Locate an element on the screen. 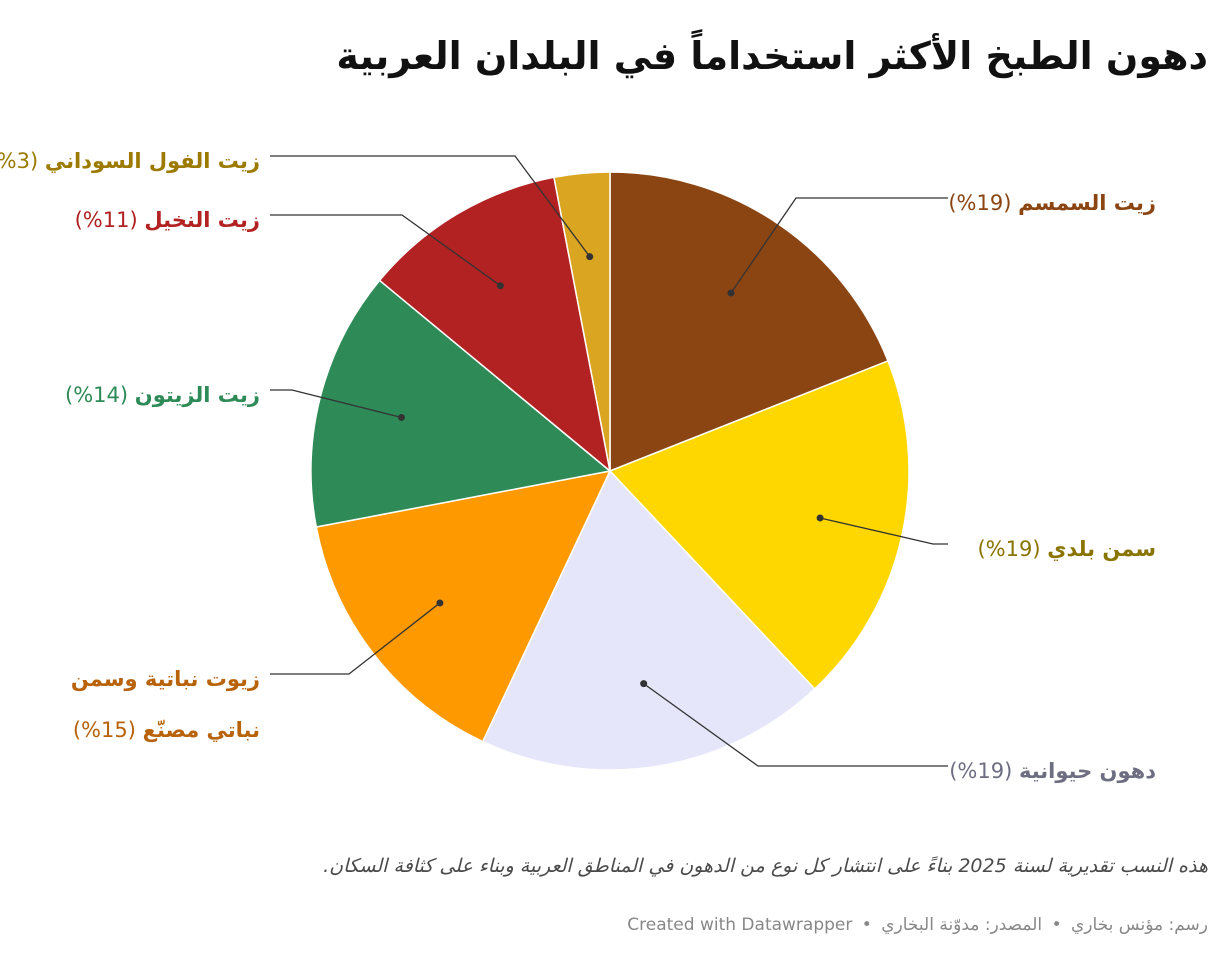 This screenshot has height=958, width=1220. slice-label: زيت النخيل (11%) is located at coordinates (167, 220).